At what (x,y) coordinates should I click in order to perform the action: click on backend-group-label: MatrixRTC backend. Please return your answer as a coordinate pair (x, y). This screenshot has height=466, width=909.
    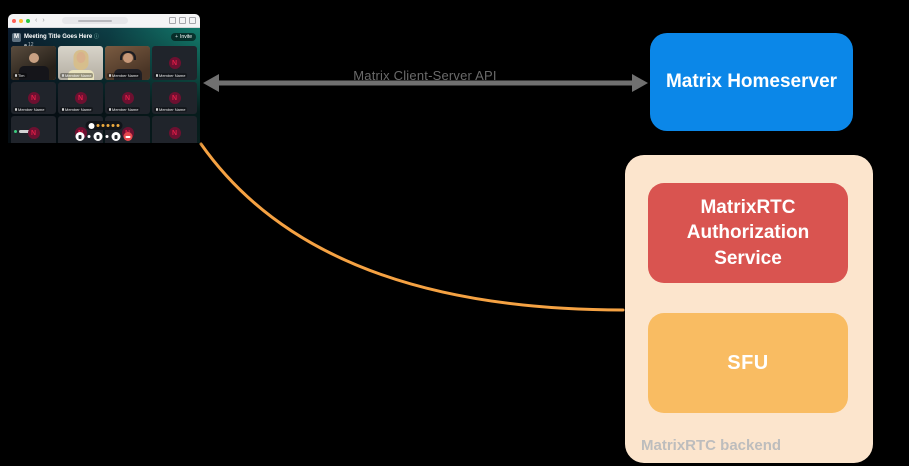
    Looking at the image, I should click on (711, 445).